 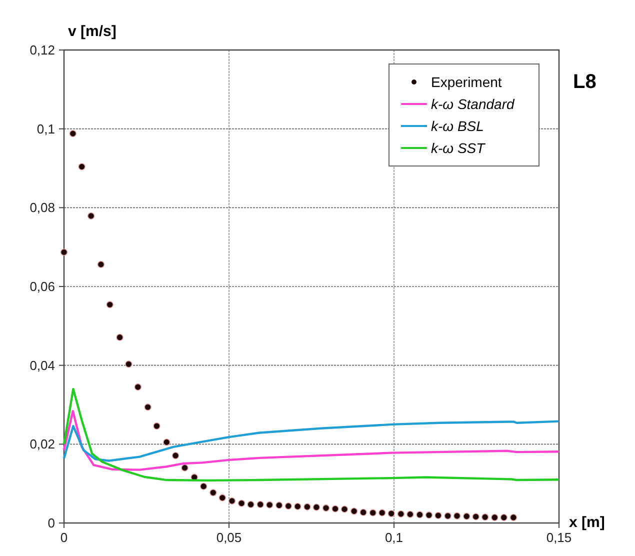 I want to click on y-tick-label: 0,1, so click(x=45, y=128).